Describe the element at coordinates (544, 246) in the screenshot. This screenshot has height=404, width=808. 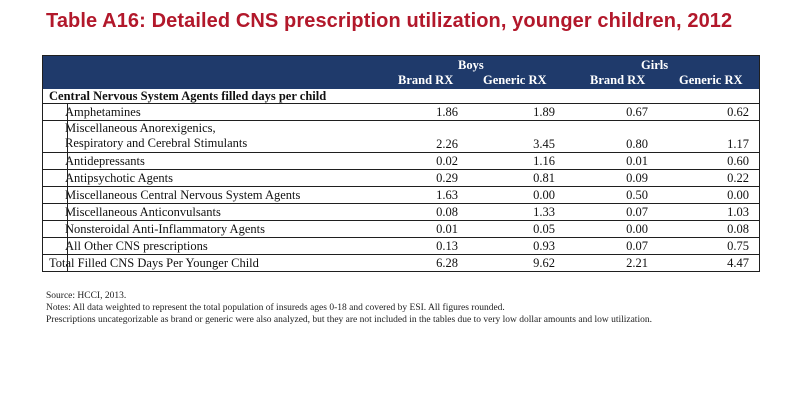
I see `value-boys-generic: 0.93` at that location.